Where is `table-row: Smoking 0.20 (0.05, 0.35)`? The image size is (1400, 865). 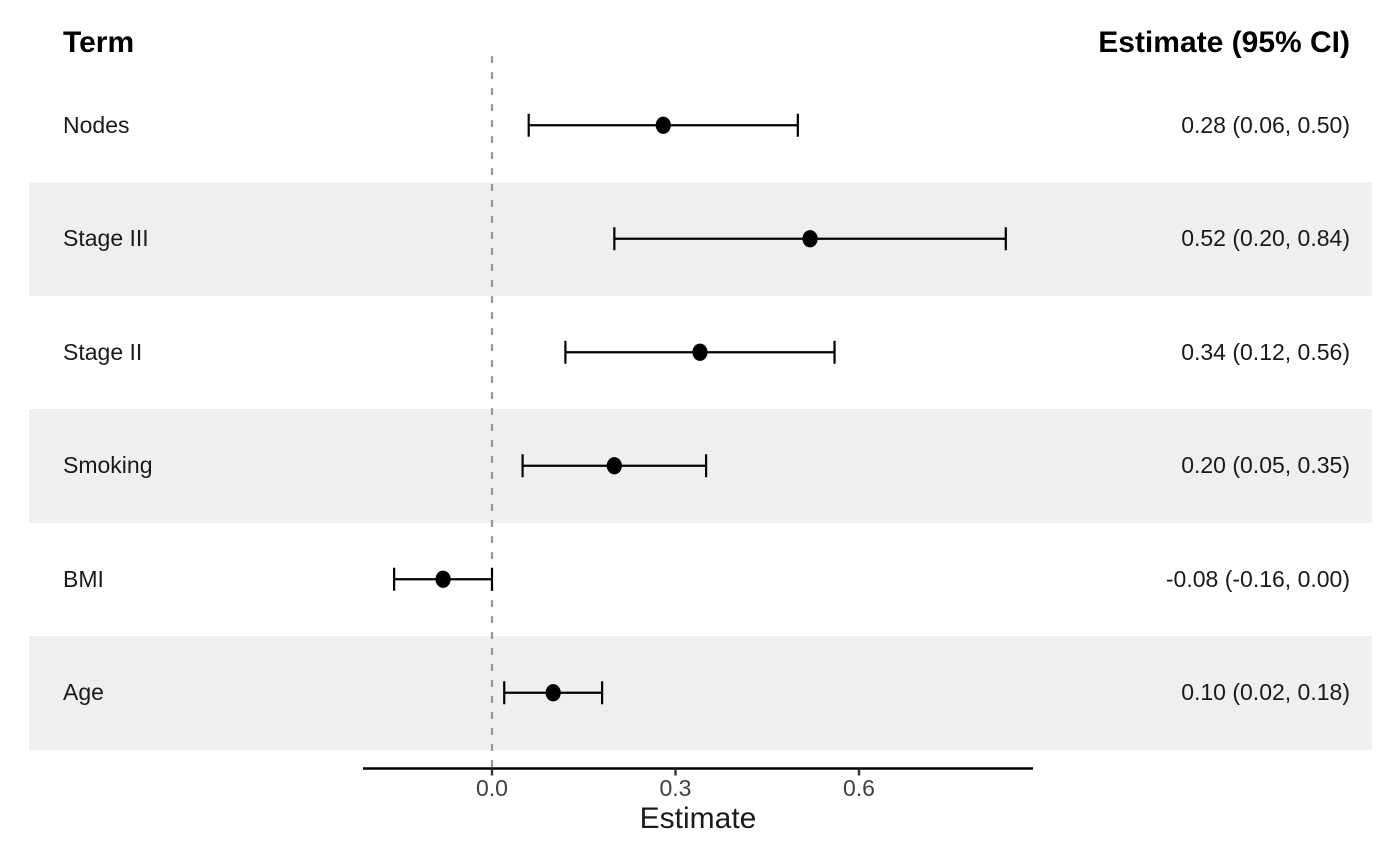
table-row: Smoking 0.20 (0.05, 0.35) is located at coordinates (700, 466).